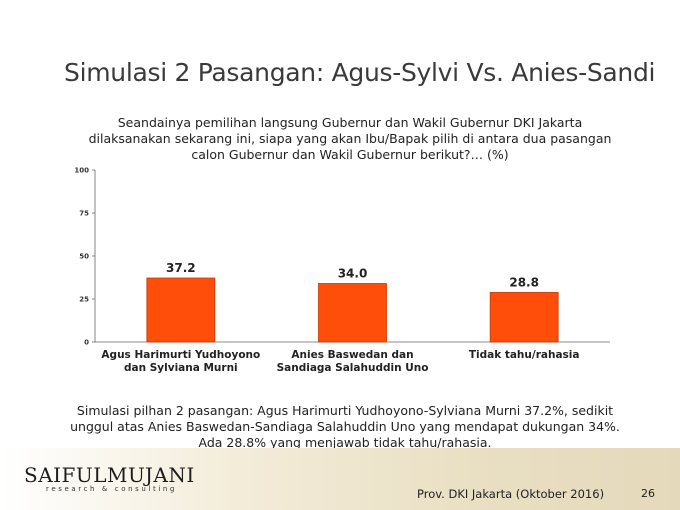 The height and width of the screenshot is (510, 680). What do you see at coordinates (352, 355) in the screenshot?
I see `category-label: Anies Baswedan dan` at bounding box center [352, 355].